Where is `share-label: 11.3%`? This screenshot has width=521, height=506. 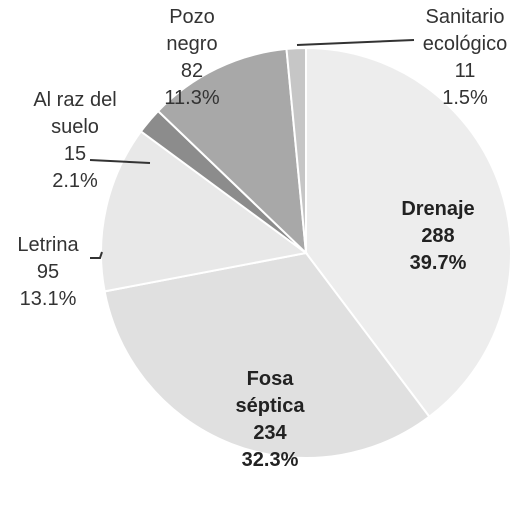 share-label: 11.3% is located at coordinates (192, 98).